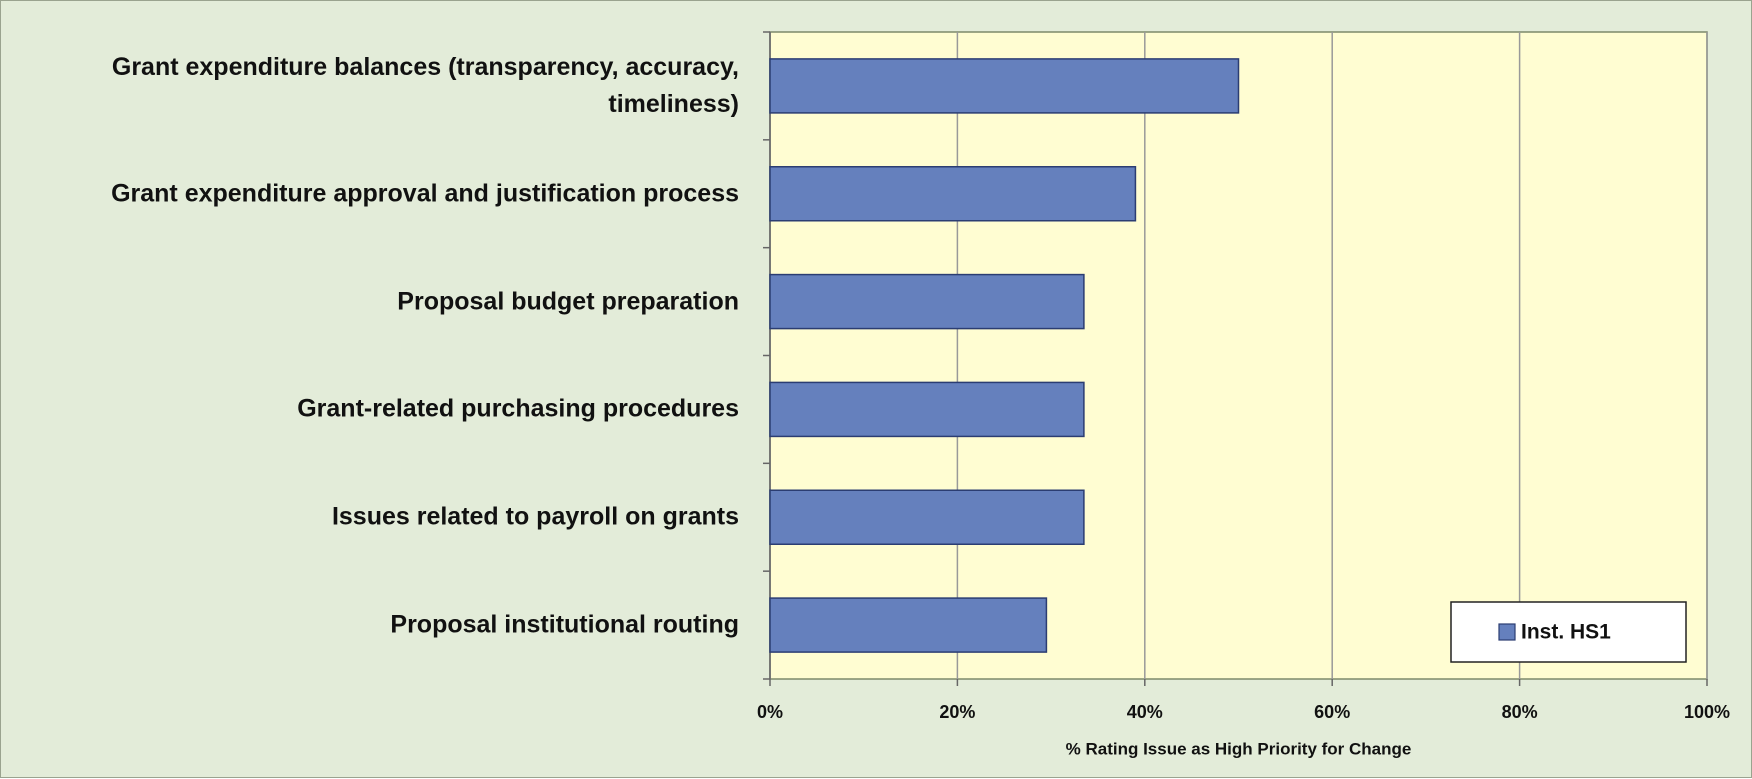 This screenshot has width=1752, height=779. Describe the element at coordinates (1145, 712) in the screenshot. I see `x-tick-label: 40%` at that location.